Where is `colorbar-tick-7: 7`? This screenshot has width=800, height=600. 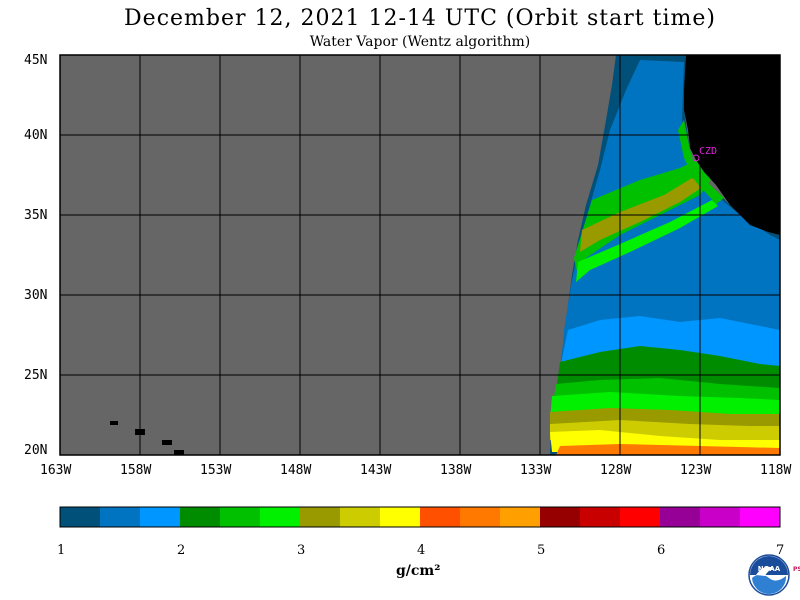
colorbar-tick-7: 7 is located at coordinates (780, 550).